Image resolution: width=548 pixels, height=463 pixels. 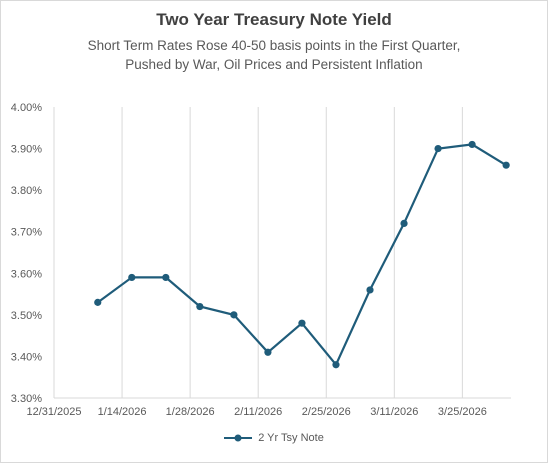 I want to click on y-tick-label: 3.90%, so click(x=26, y=150).